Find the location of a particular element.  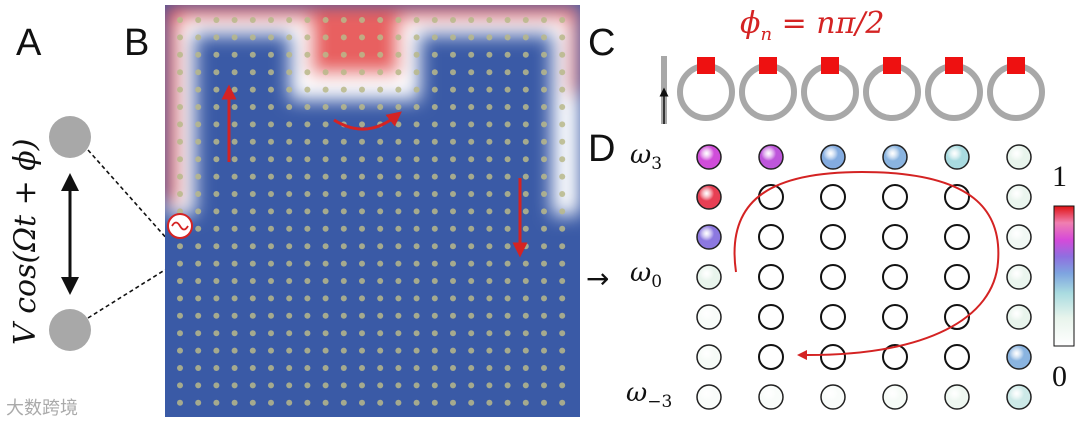

ac-source-wave-icon is located at coordinates (180, 226).